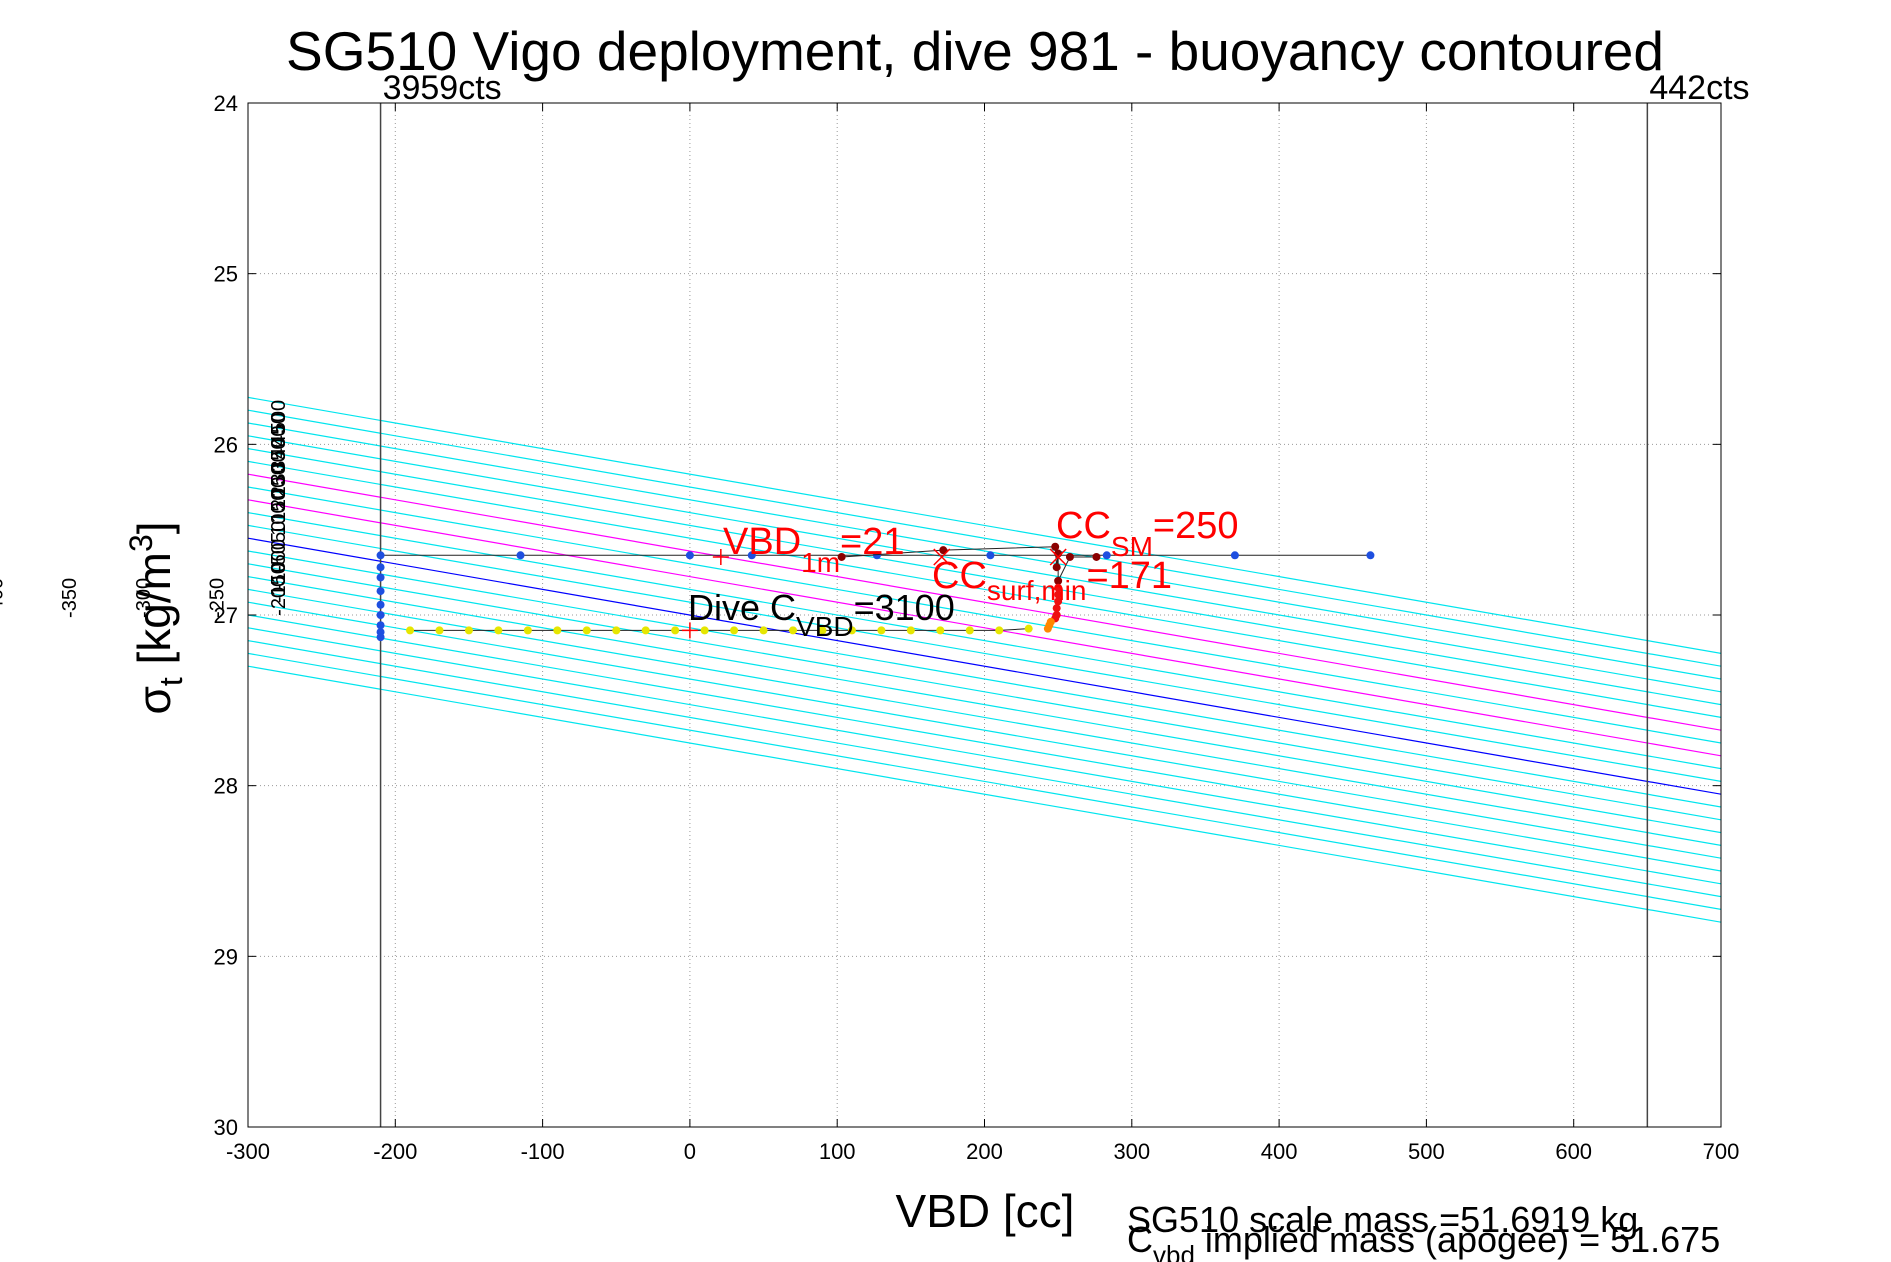 Image resolution: width=1891 pixels, height=1262 pixels. Describe the element at coordinates (279, 583) in the screenshot. I see `contour-label-top: -150` at that location.